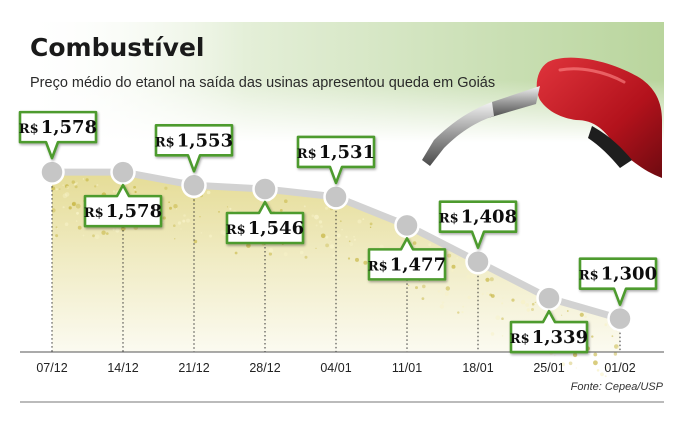 This screenshot has width=680, height=425. I want to click on value-label-number: 1,578, so click(69, 127).